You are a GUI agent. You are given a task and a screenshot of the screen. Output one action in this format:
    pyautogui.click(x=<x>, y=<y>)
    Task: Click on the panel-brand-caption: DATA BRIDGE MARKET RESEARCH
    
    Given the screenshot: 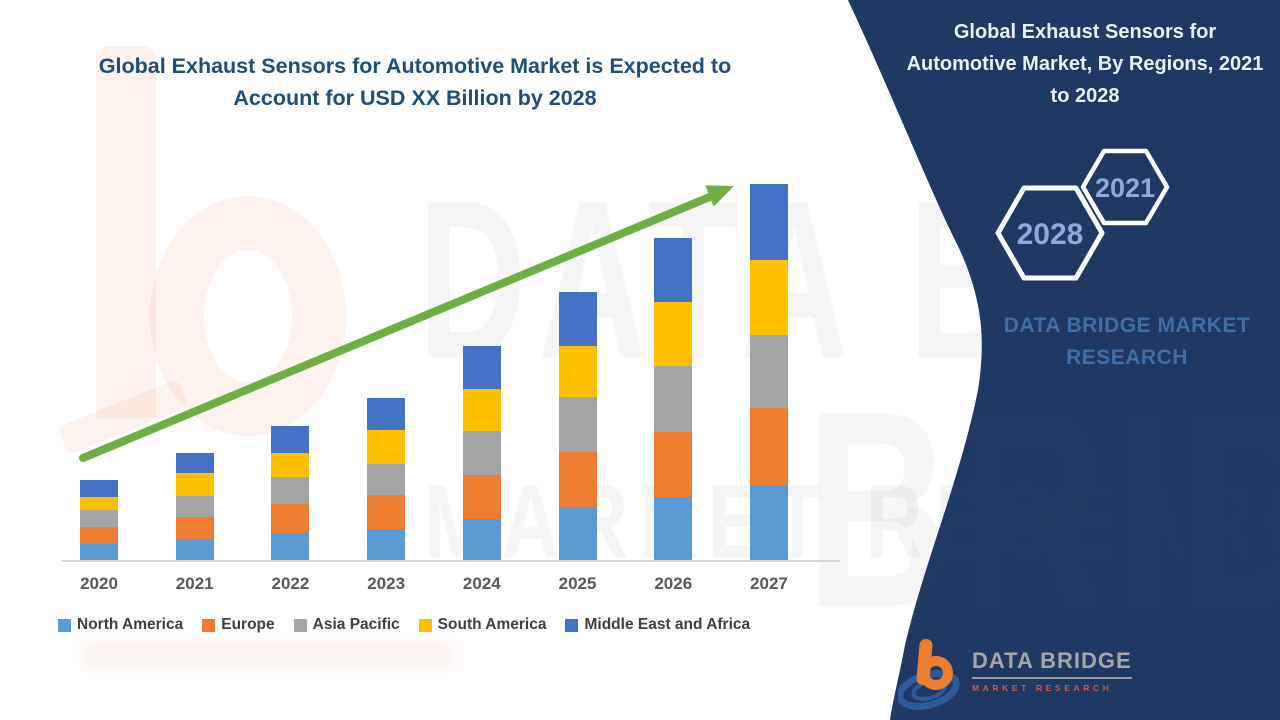 What is the action you would take?
    pyautogui.click(x=1127, y=341)
    